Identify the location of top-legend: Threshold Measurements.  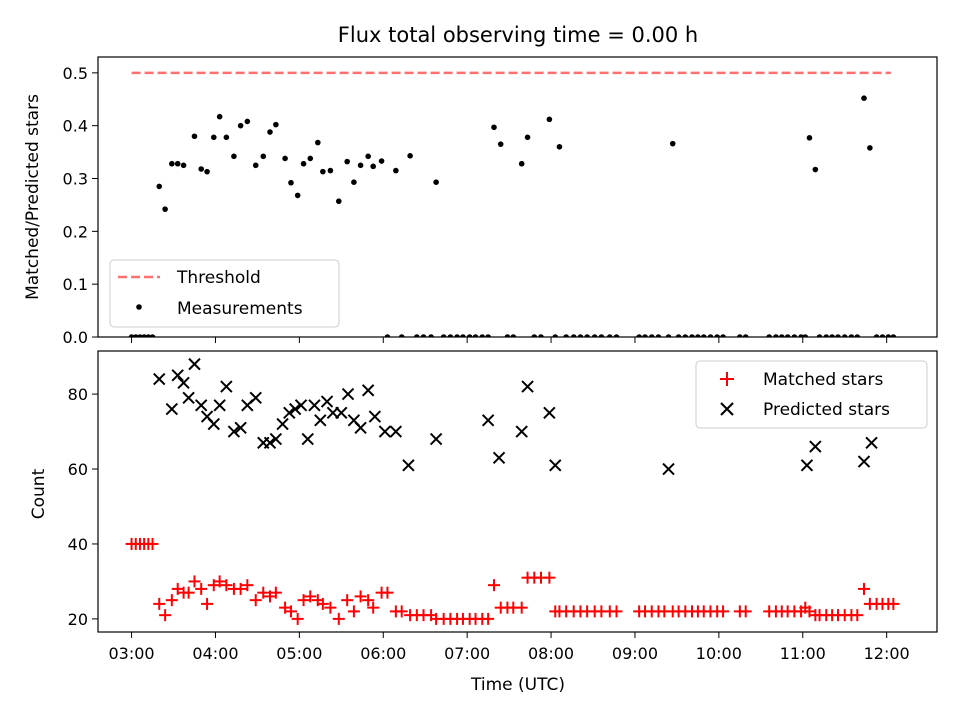
(224, 293).